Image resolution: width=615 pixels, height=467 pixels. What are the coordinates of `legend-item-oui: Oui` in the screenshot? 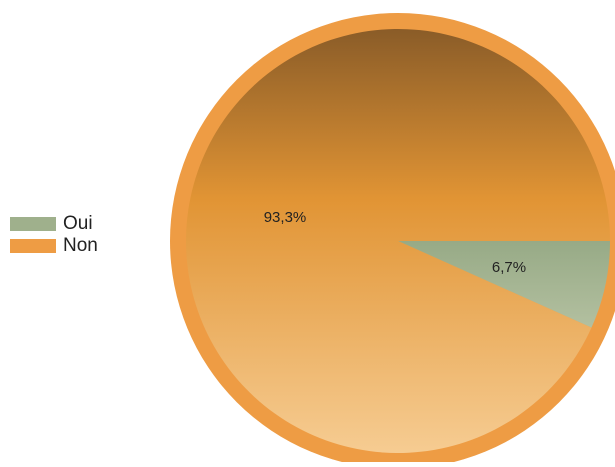 It's located at (54, 224).